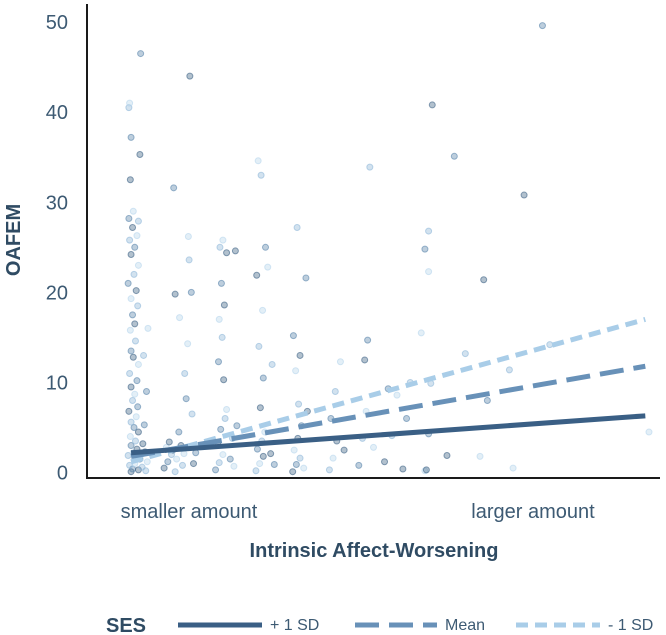  What do you see at coordinates (388, 434) in the screenshot?
I see `series-line-plus-1sd` at bounding box center [388, 434].